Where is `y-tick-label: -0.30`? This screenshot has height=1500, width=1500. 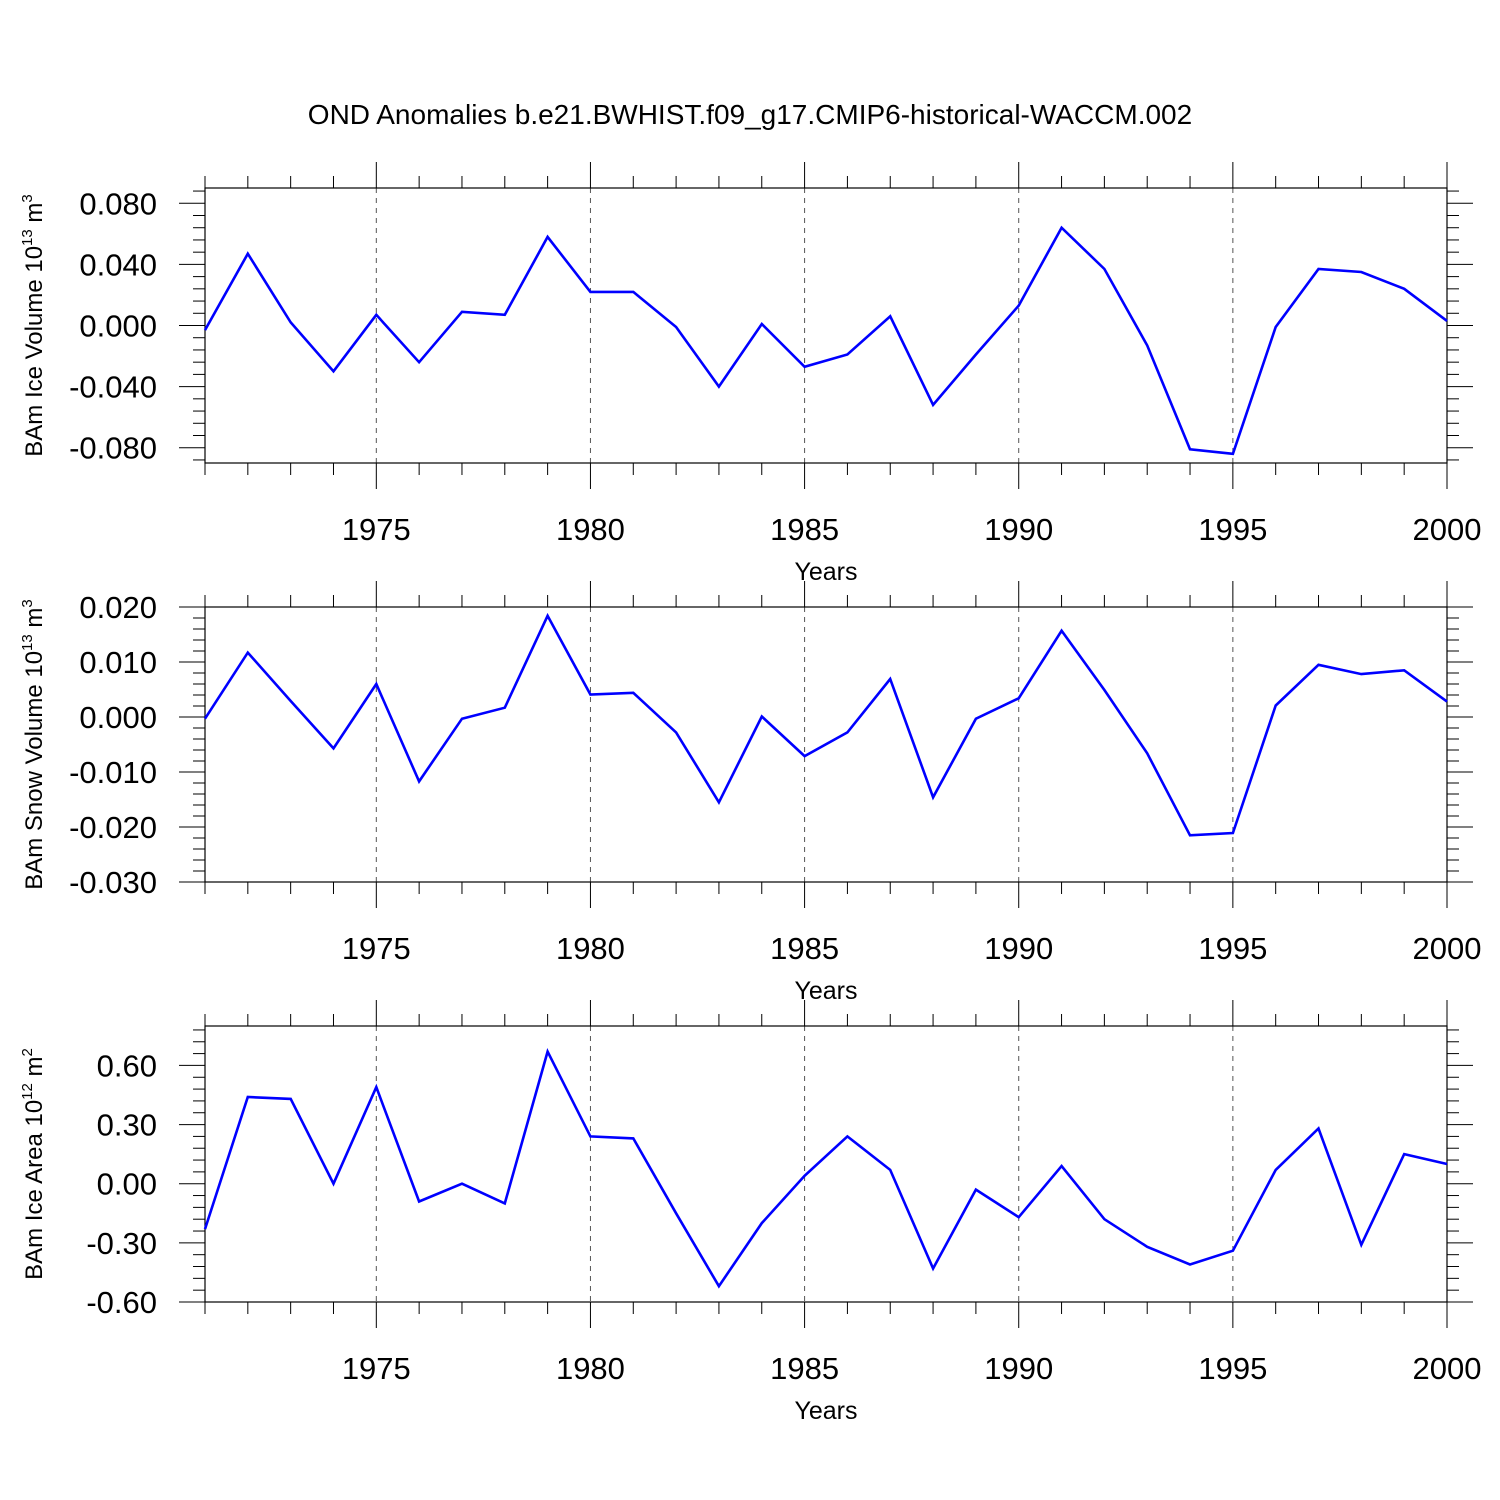
y-tick-label: -0.30 is located at coordinates (121, 1243).